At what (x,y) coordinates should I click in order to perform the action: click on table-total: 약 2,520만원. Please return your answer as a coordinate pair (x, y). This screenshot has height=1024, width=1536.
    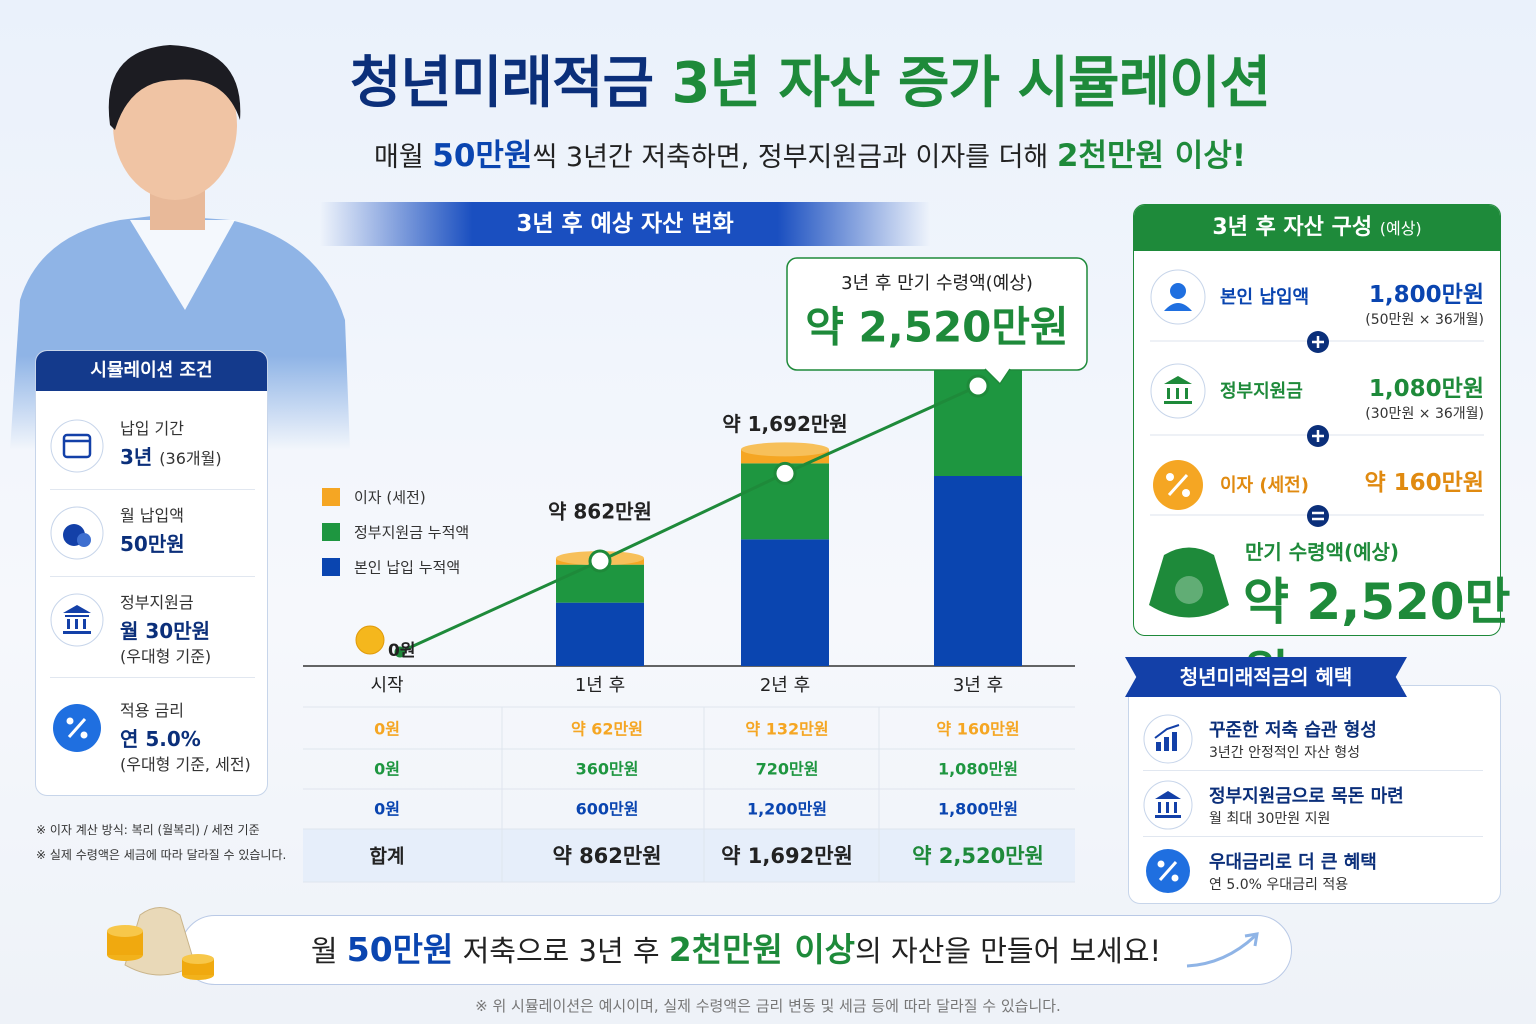
    Looking at the image, I should click on (978, 856).